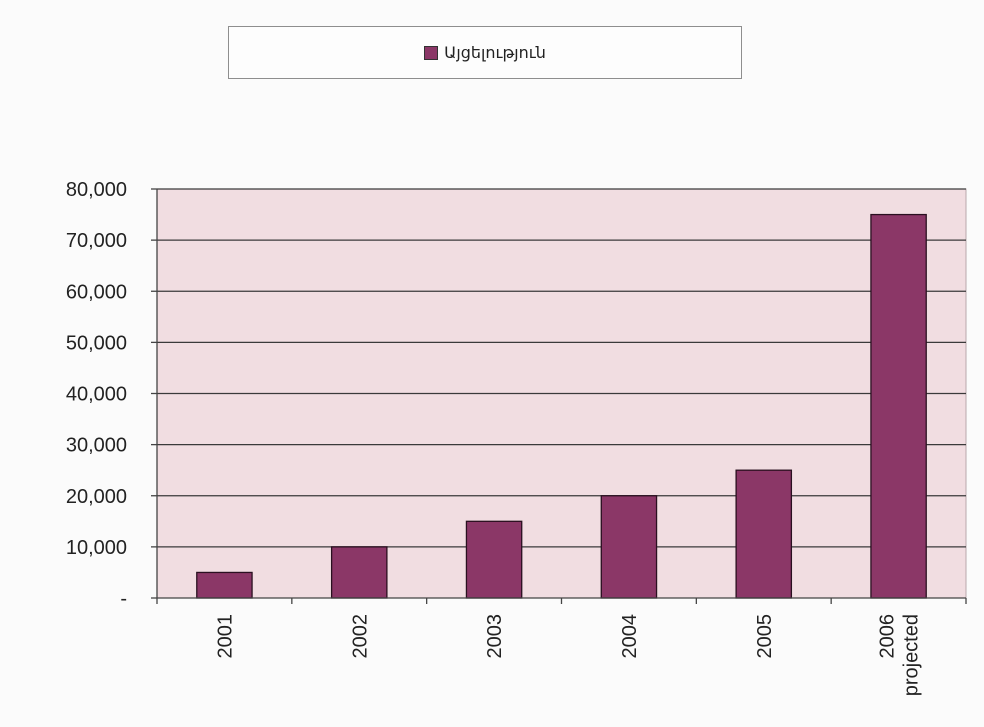  I want to click on y-tick-label: 60,000, so click(96, 292).